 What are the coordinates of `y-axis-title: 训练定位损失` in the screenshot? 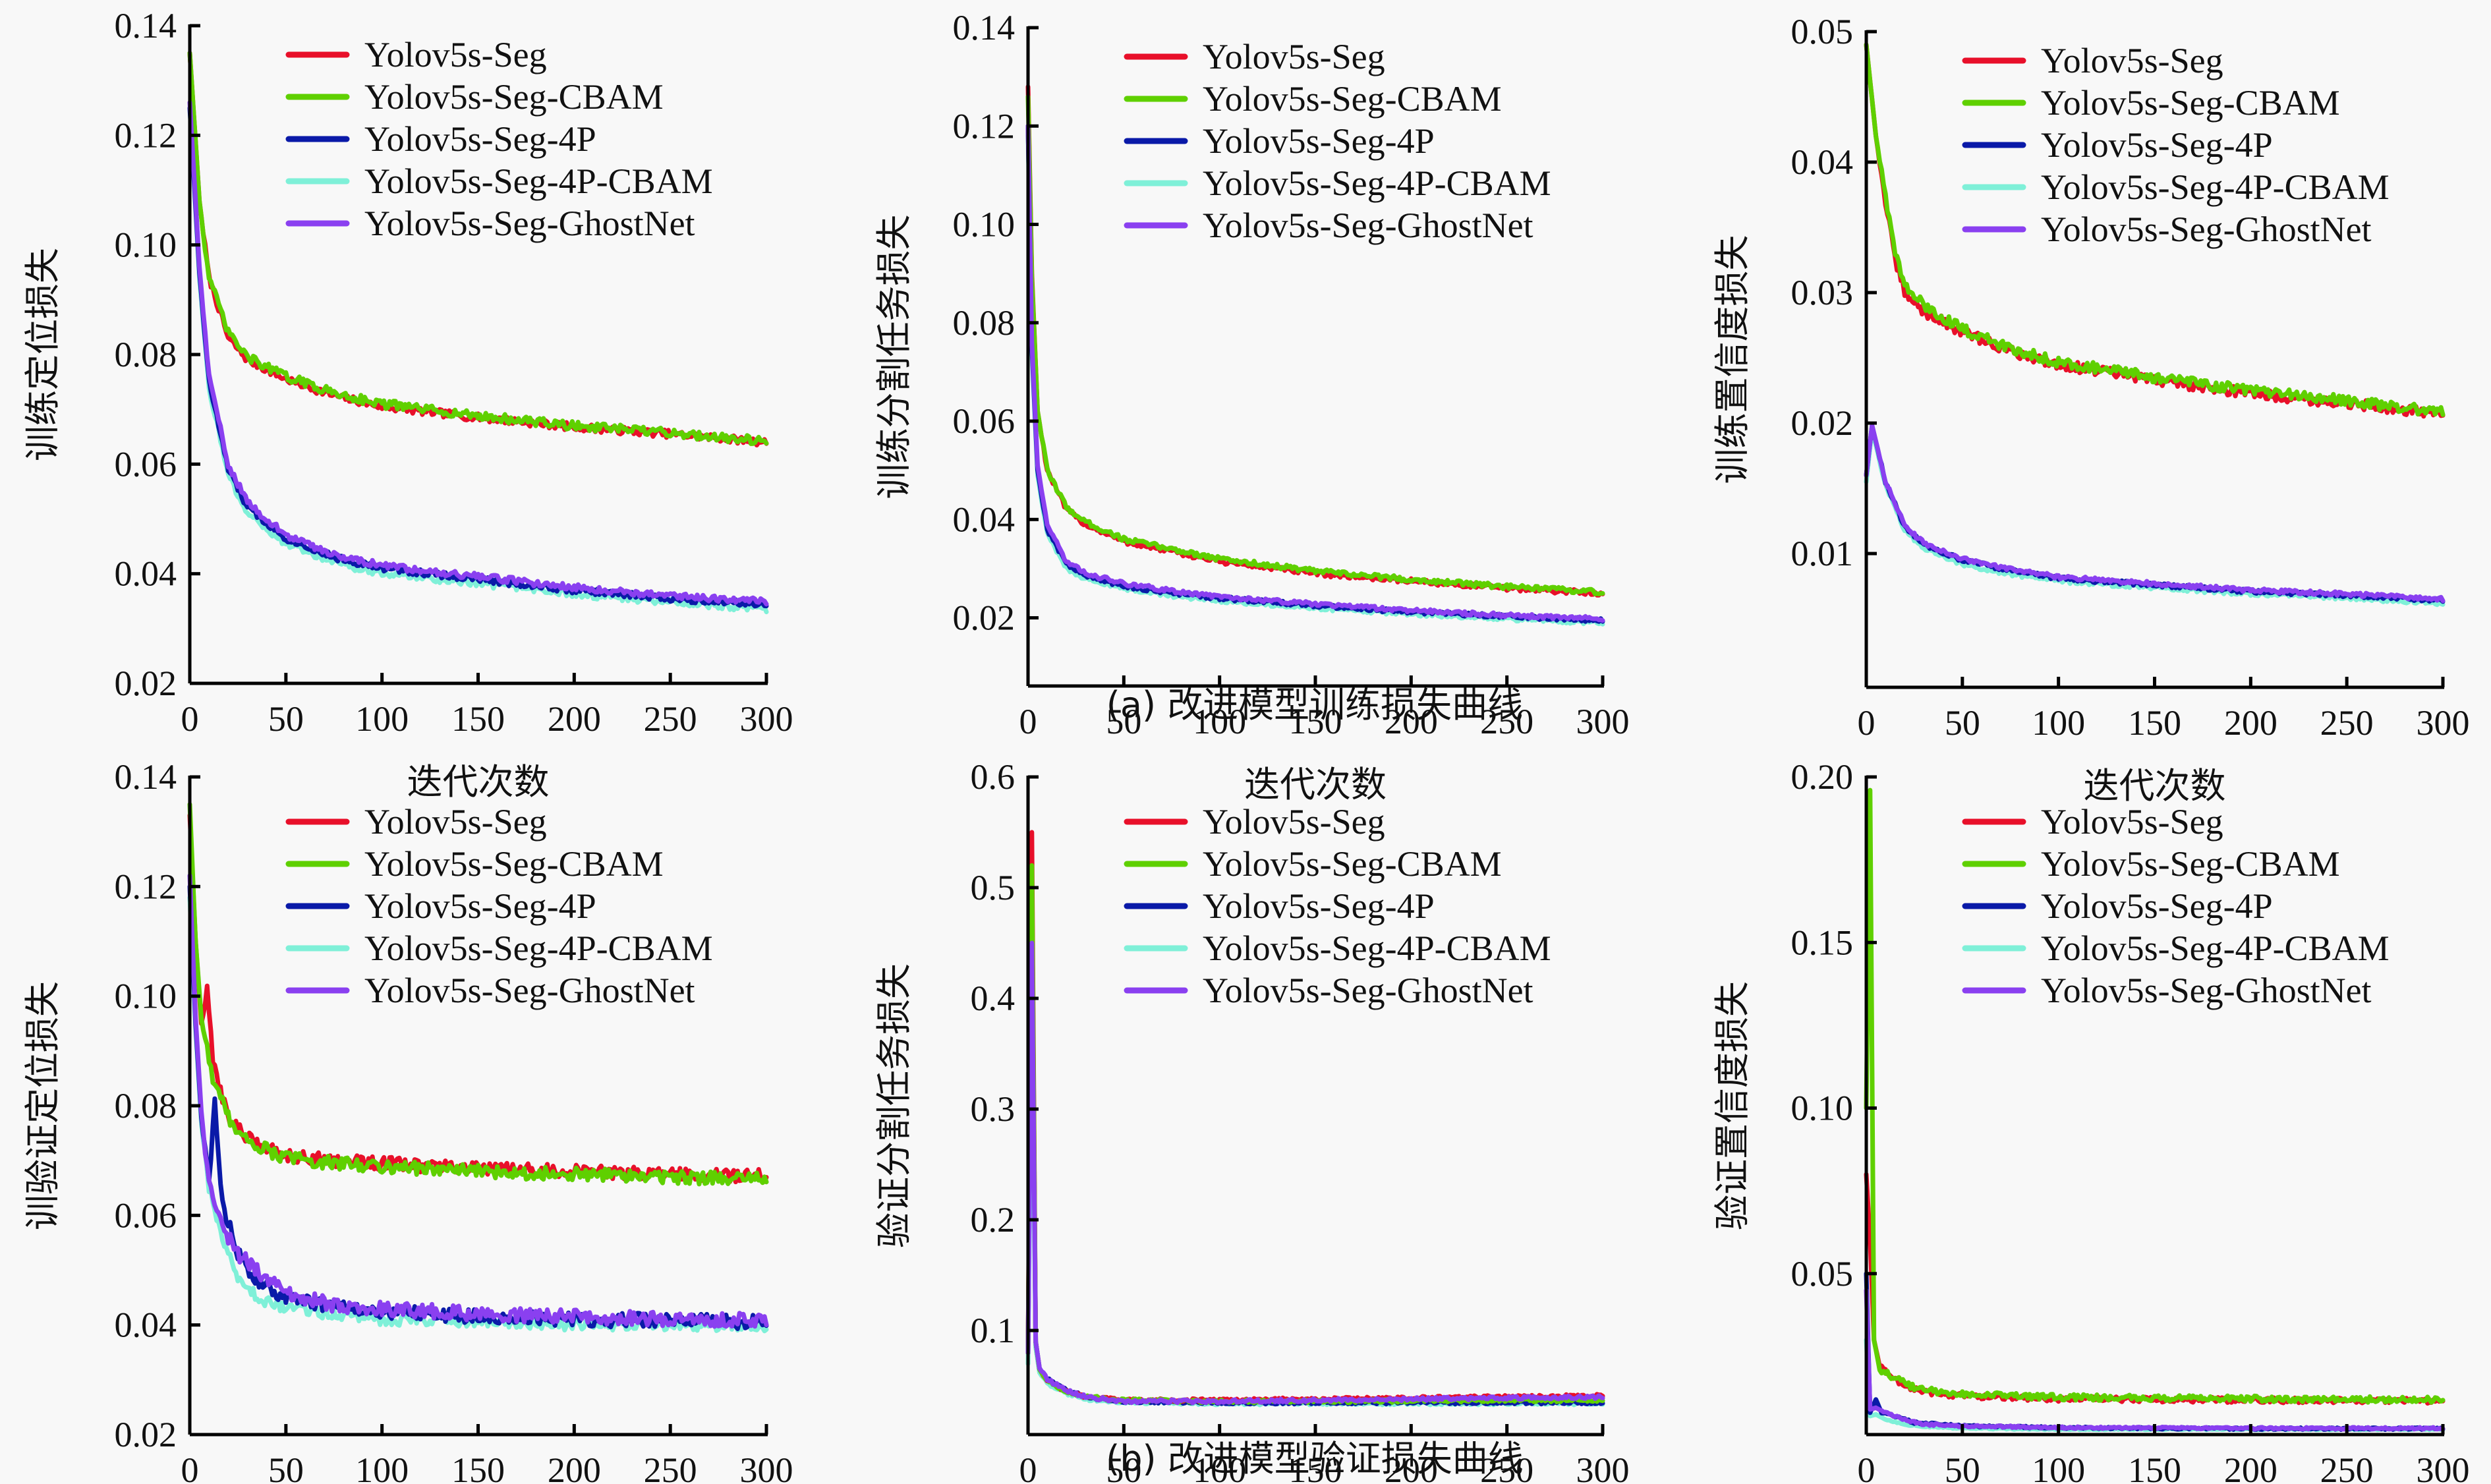 It's located at (42, 355).